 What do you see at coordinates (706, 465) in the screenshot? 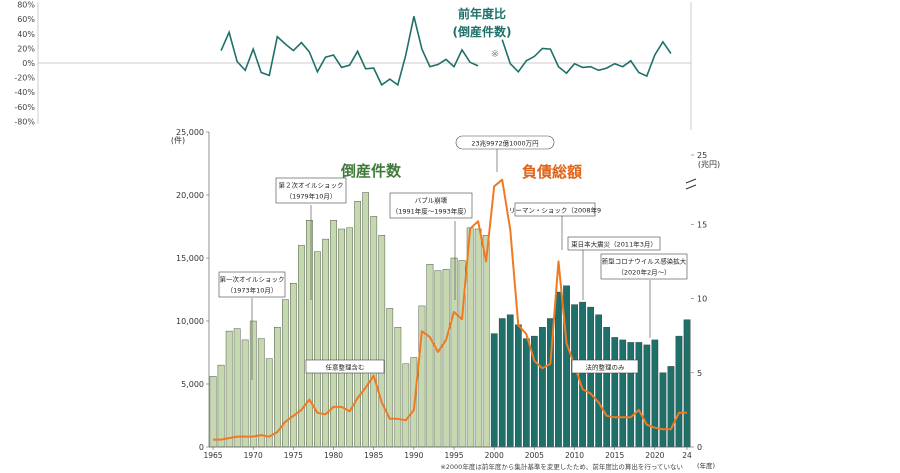
I see `x-axis-unit: (年度)` at bounding box center [706, 465].